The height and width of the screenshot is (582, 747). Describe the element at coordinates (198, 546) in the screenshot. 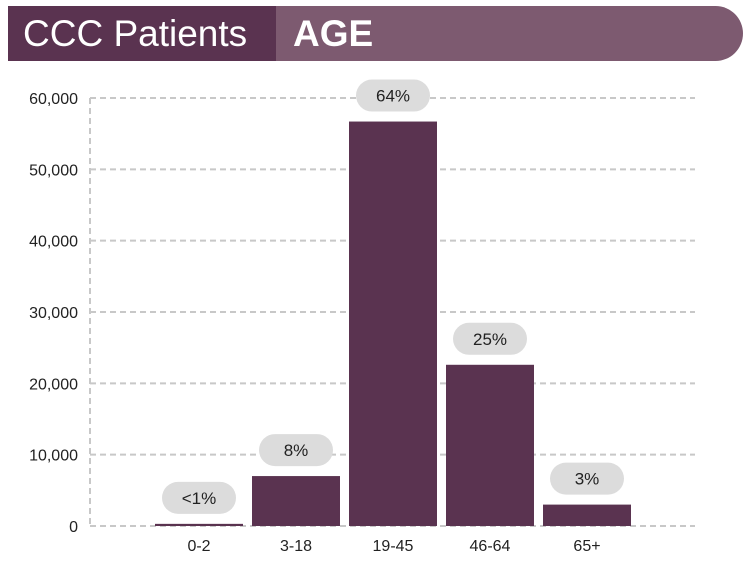

I see `x-tick-label: 0-2` at that location.